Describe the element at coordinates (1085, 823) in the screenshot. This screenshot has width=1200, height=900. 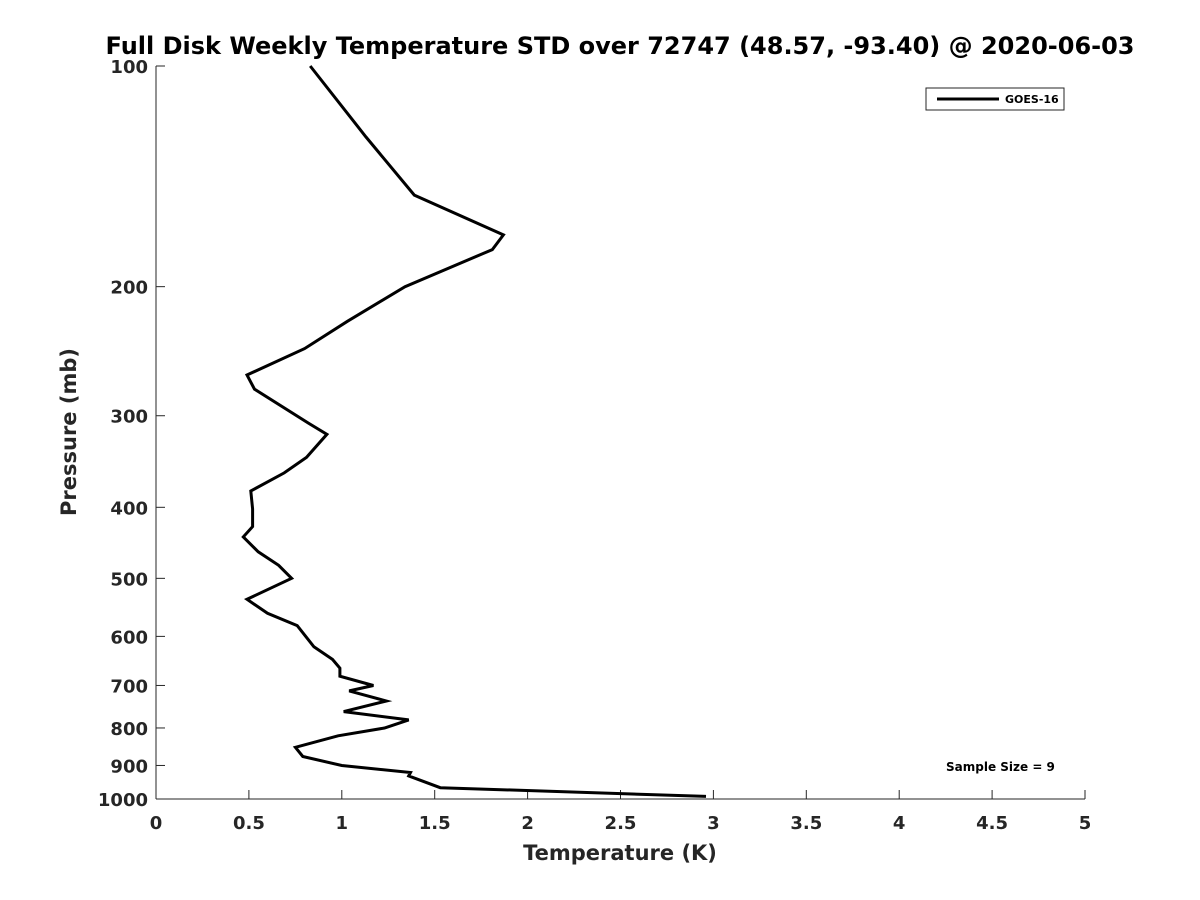
I see `x-tick-label: 5` at that location.